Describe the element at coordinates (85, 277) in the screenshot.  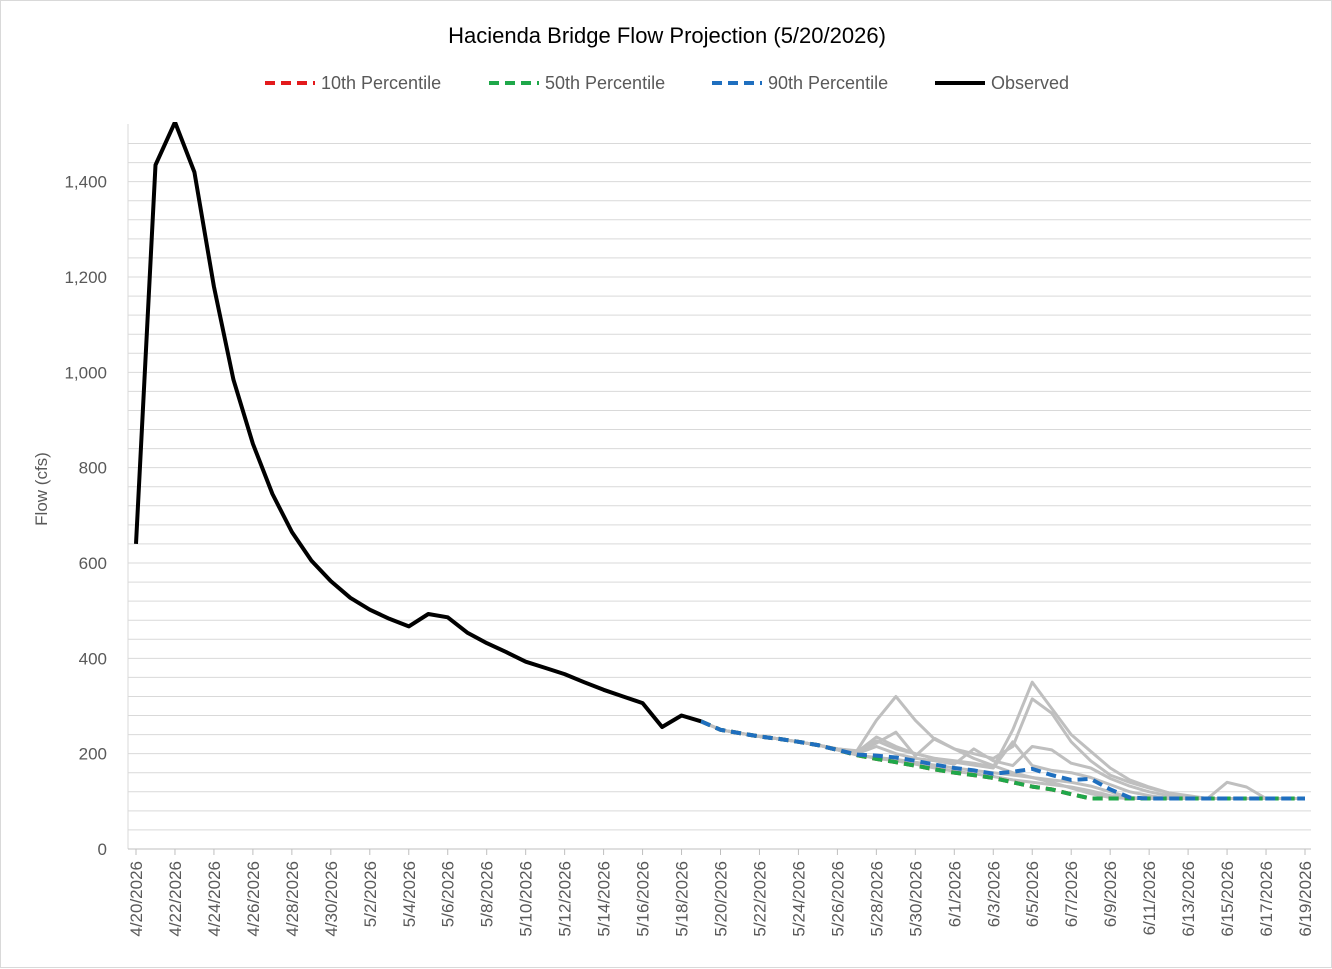
I see `y-tick-label: 1,200` at that location.